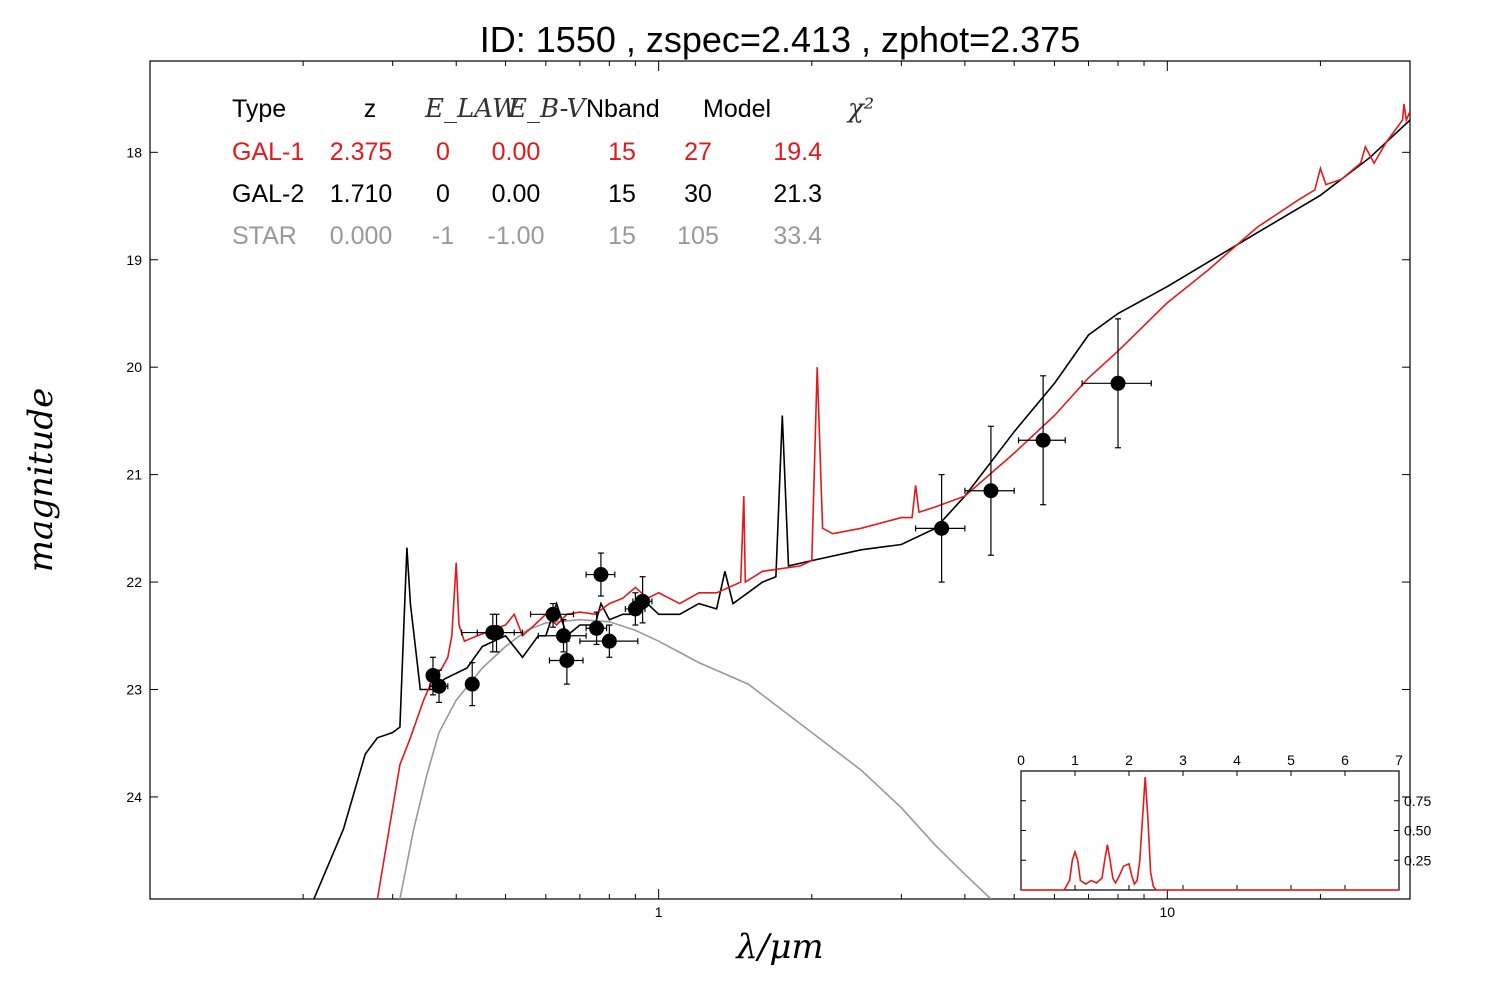 The height and width of the screenshot is (1000, 1500). I want to click on table-row: STAR 0.000 -1 -1.00 15 105 33.4, so click(527, 236).